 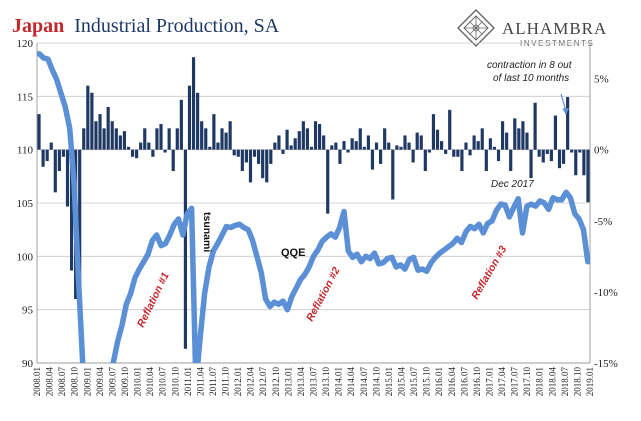 I want to click on x-tick-label: 2015.07, so click(x=414, y=382).